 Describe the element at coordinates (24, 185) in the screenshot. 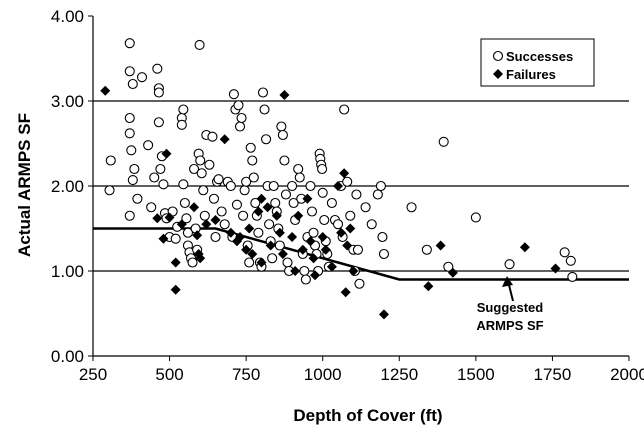

I see `y-axis-title: Actual ARMPS SF` at that location.